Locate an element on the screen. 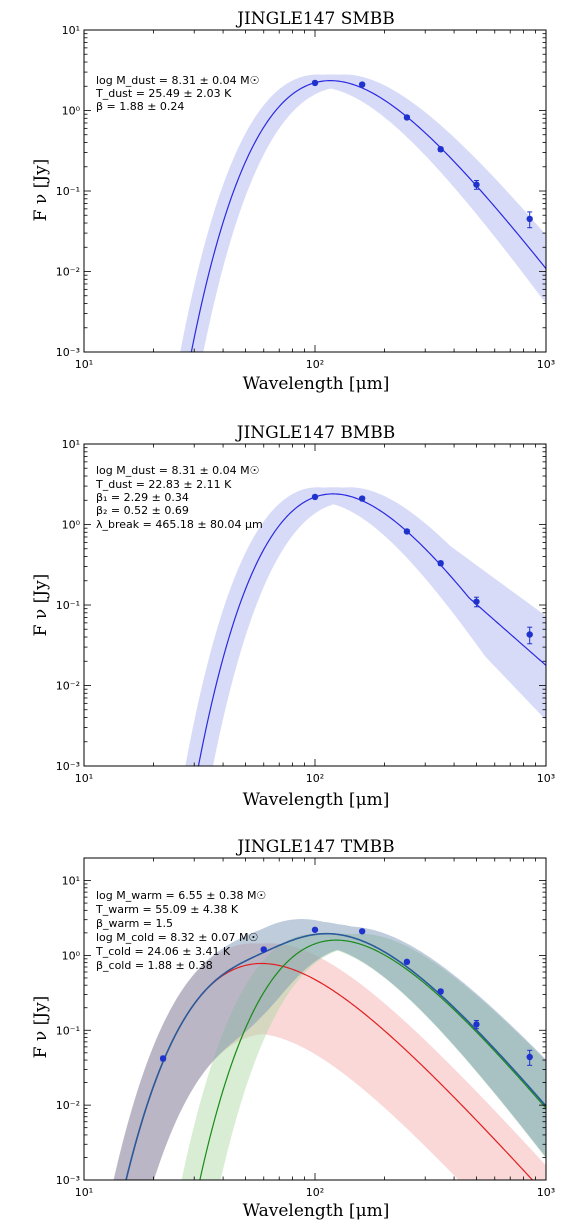 The width and height of the screenshot is (573, 1225). annotation-line: log M_cold = 8.32 ± 0.07 M☉ is located at coordinates (177, 937).